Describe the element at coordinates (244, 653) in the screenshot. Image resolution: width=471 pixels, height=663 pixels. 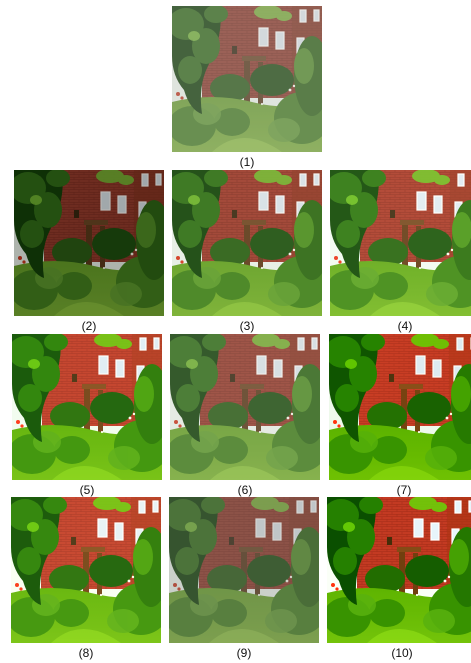
I see `figure-caption-9: (9)` at that location.